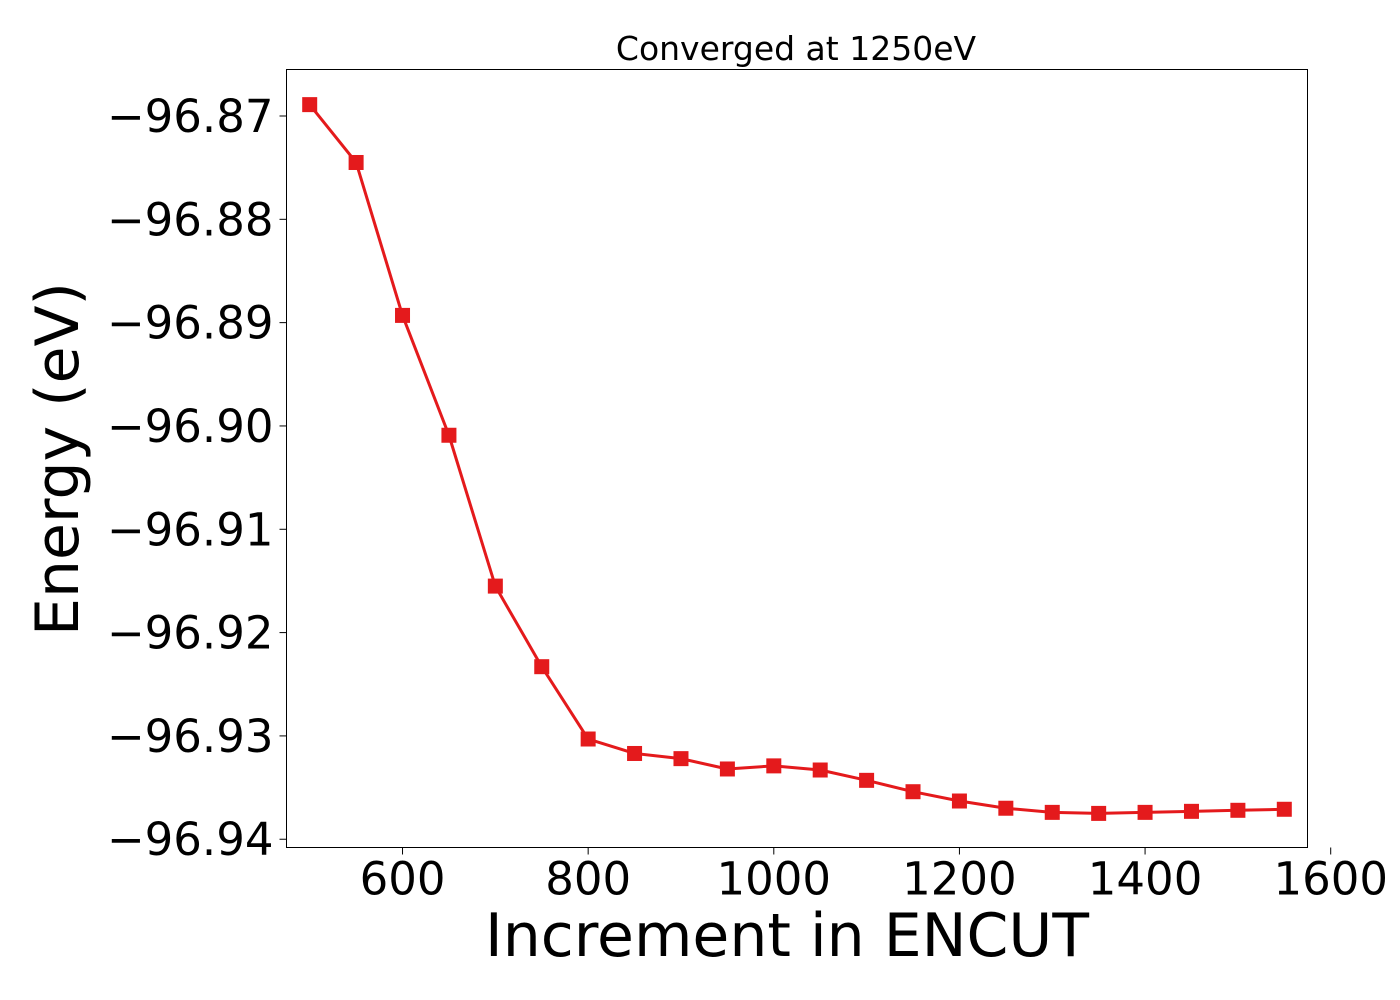  Describe the element at coordinates (58, 459) in the screenshot. I see `y-axis-label: Energy (eV)` at that location.